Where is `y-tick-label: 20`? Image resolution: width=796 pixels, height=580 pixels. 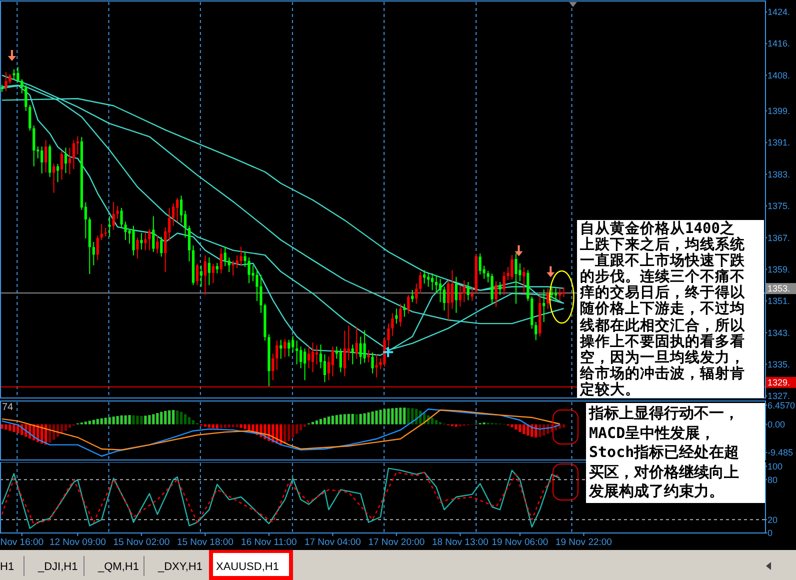
y-tick-label: 20 is located at coordinates (773, 519).